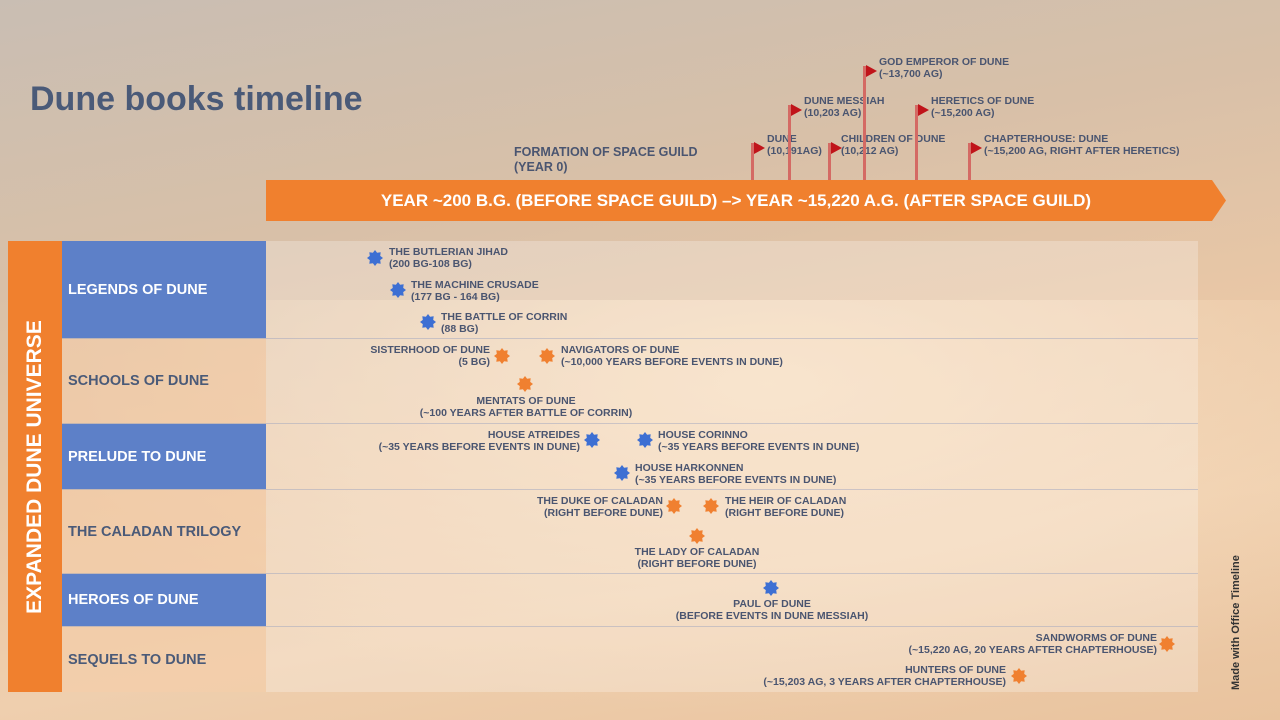 The height and width of the screenshot is (720, 1280). I want to click on guild-title: FORMATION OF SPACE GUILD, so click(606, 152).